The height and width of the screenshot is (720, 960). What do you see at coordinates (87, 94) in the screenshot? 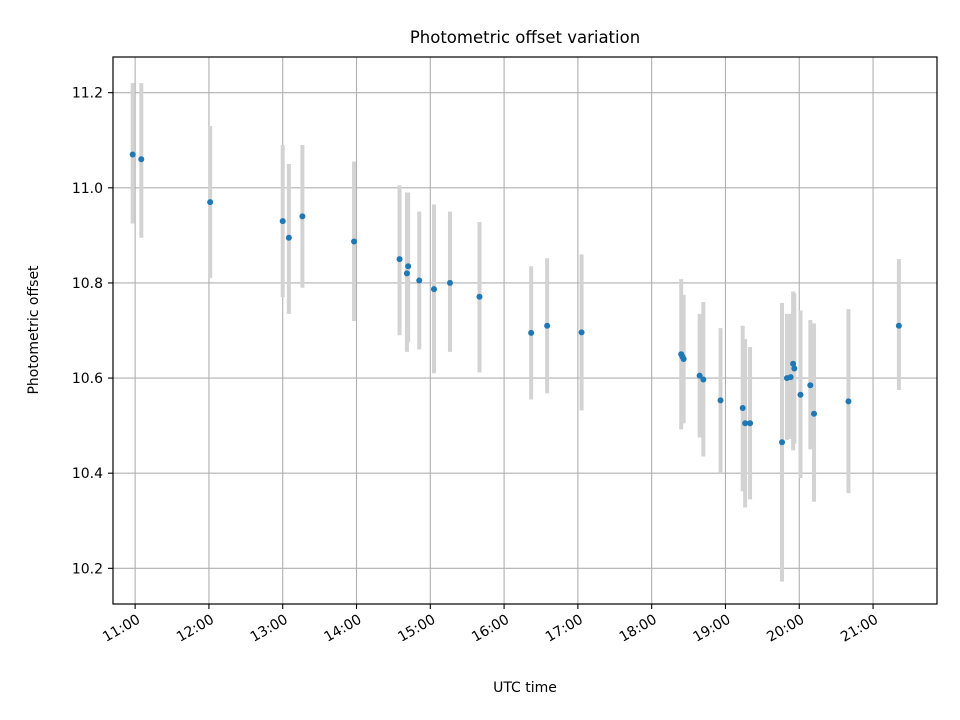
I see `y-tick-label: 11.2` at bounding box center [87, 94].